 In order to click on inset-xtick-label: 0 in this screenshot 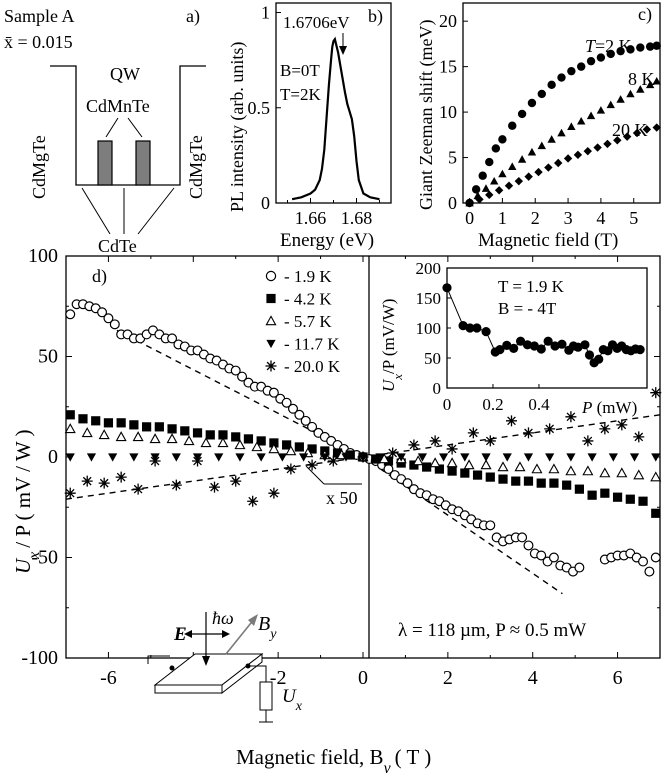, I will do `click(447, 404)`.